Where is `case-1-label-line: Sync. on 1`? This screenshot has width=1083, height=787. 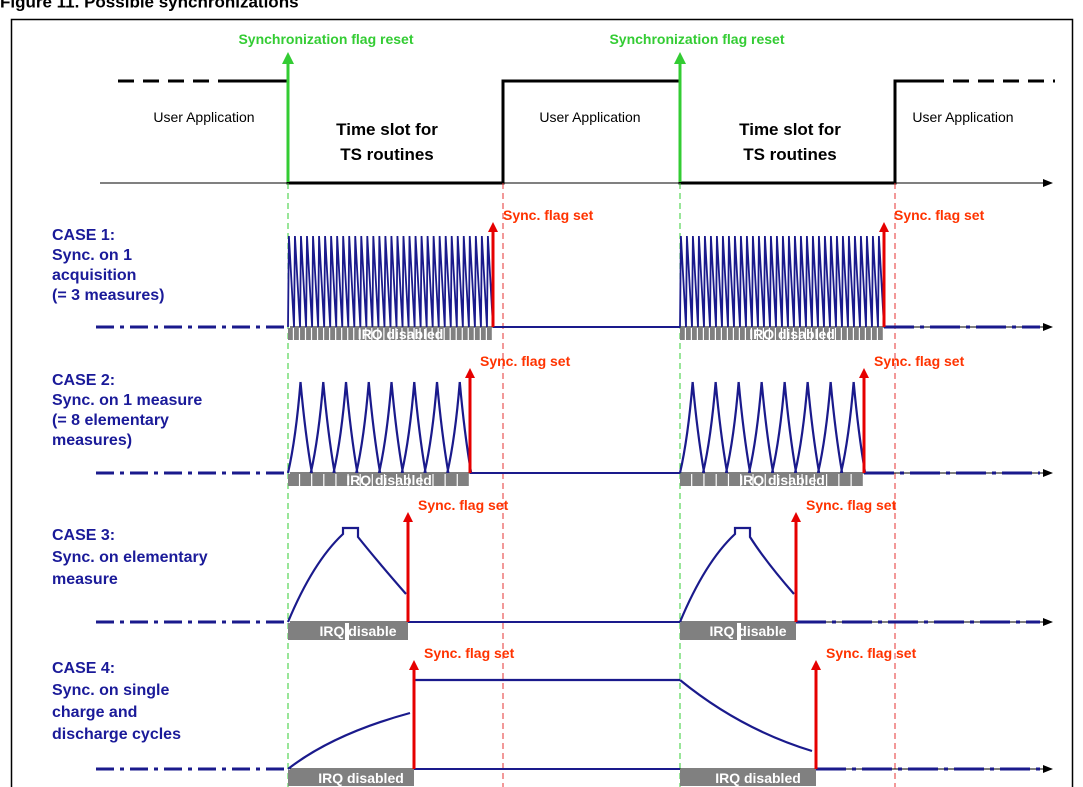 case-1-label-line: Sync. on 1 is located at coordinates (92, 255).